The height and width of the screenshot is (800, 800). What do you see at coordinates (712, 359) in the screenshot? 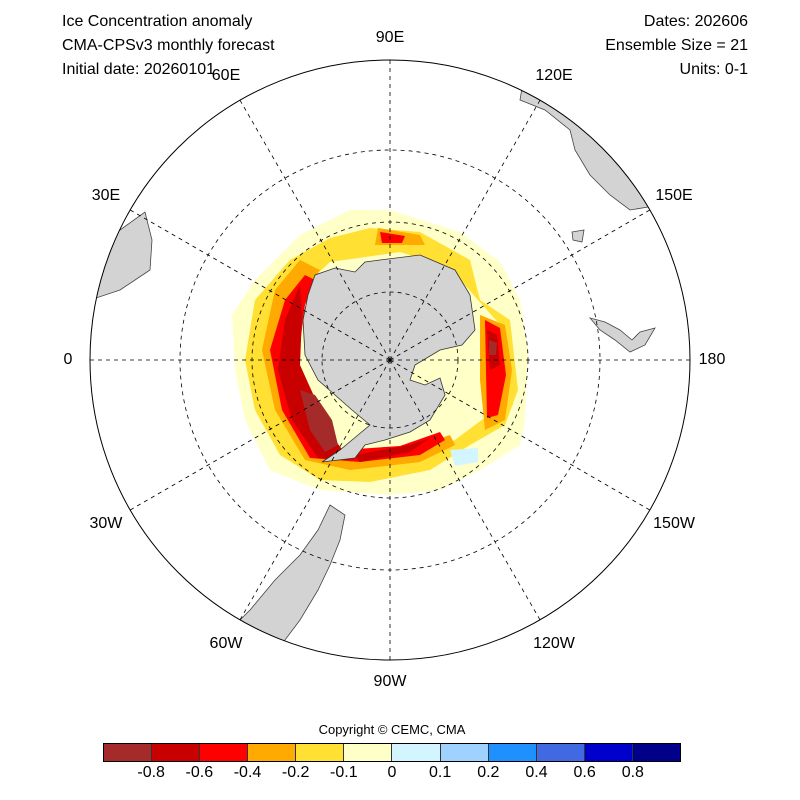
I see `longitude-label: 180` at bounding box center [712, 359].